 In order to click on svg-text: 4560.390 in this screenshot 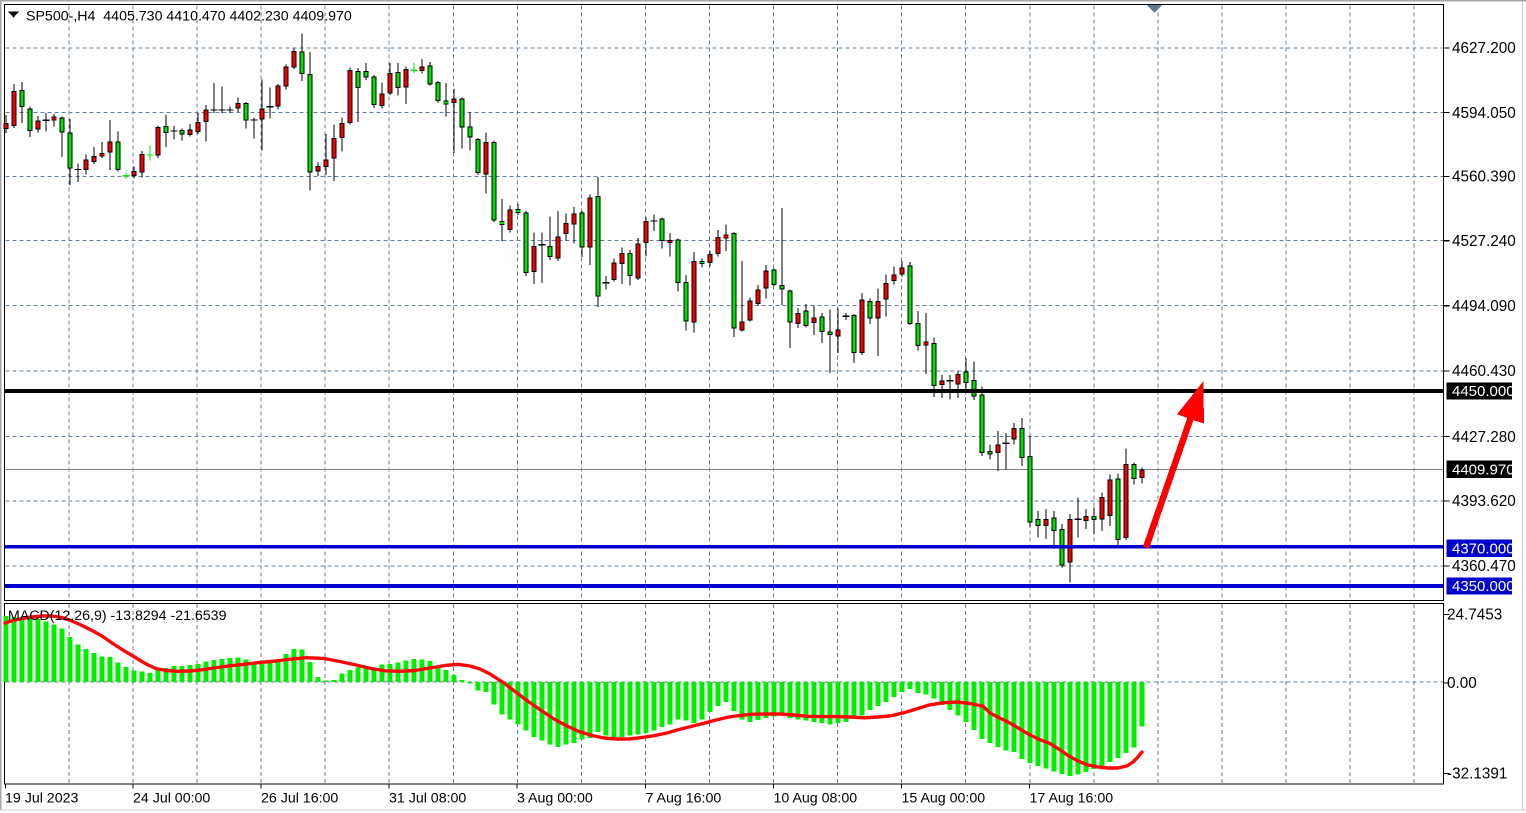, I will do `click(1484, 177)`.